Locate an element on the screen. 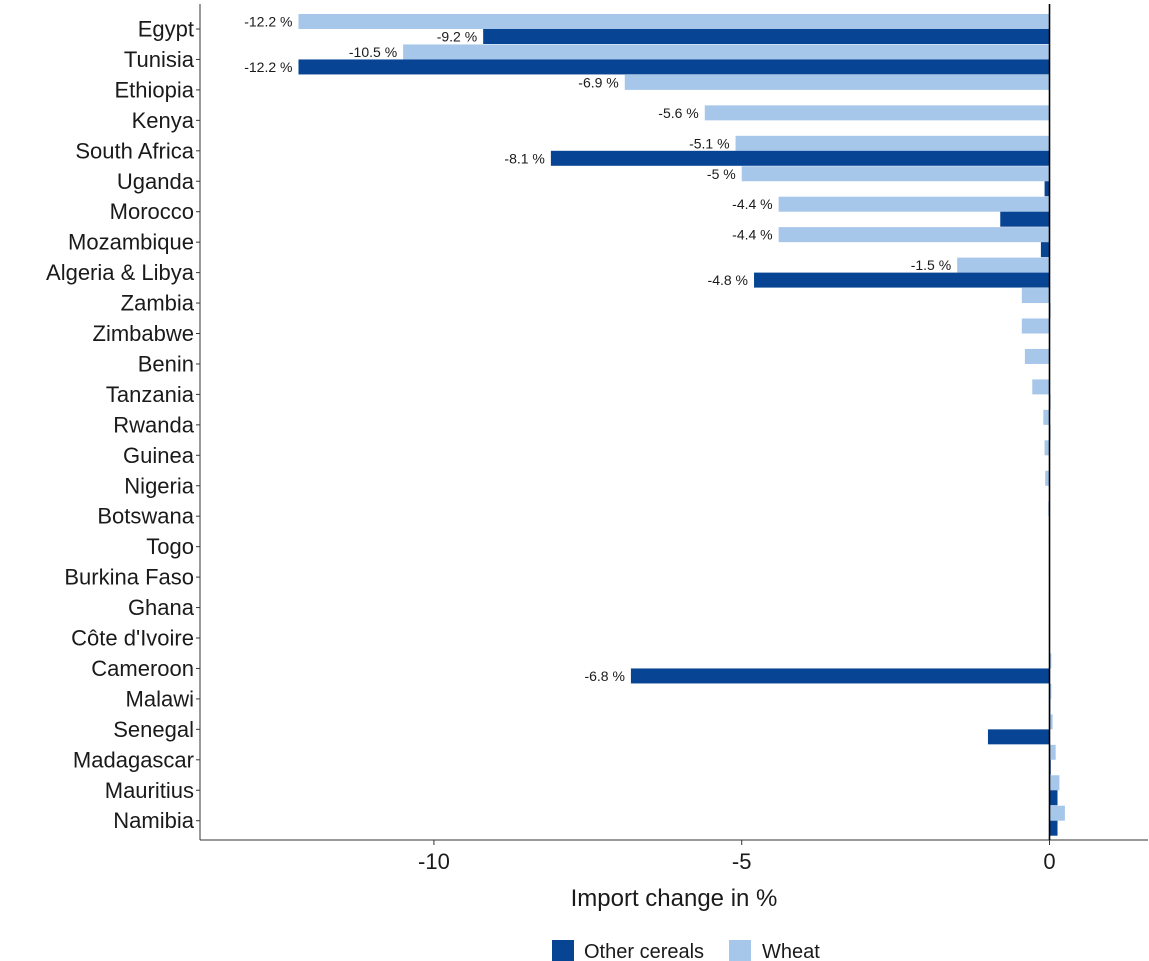  bar-wheat-tunisia is located at coordinates (726, 52).